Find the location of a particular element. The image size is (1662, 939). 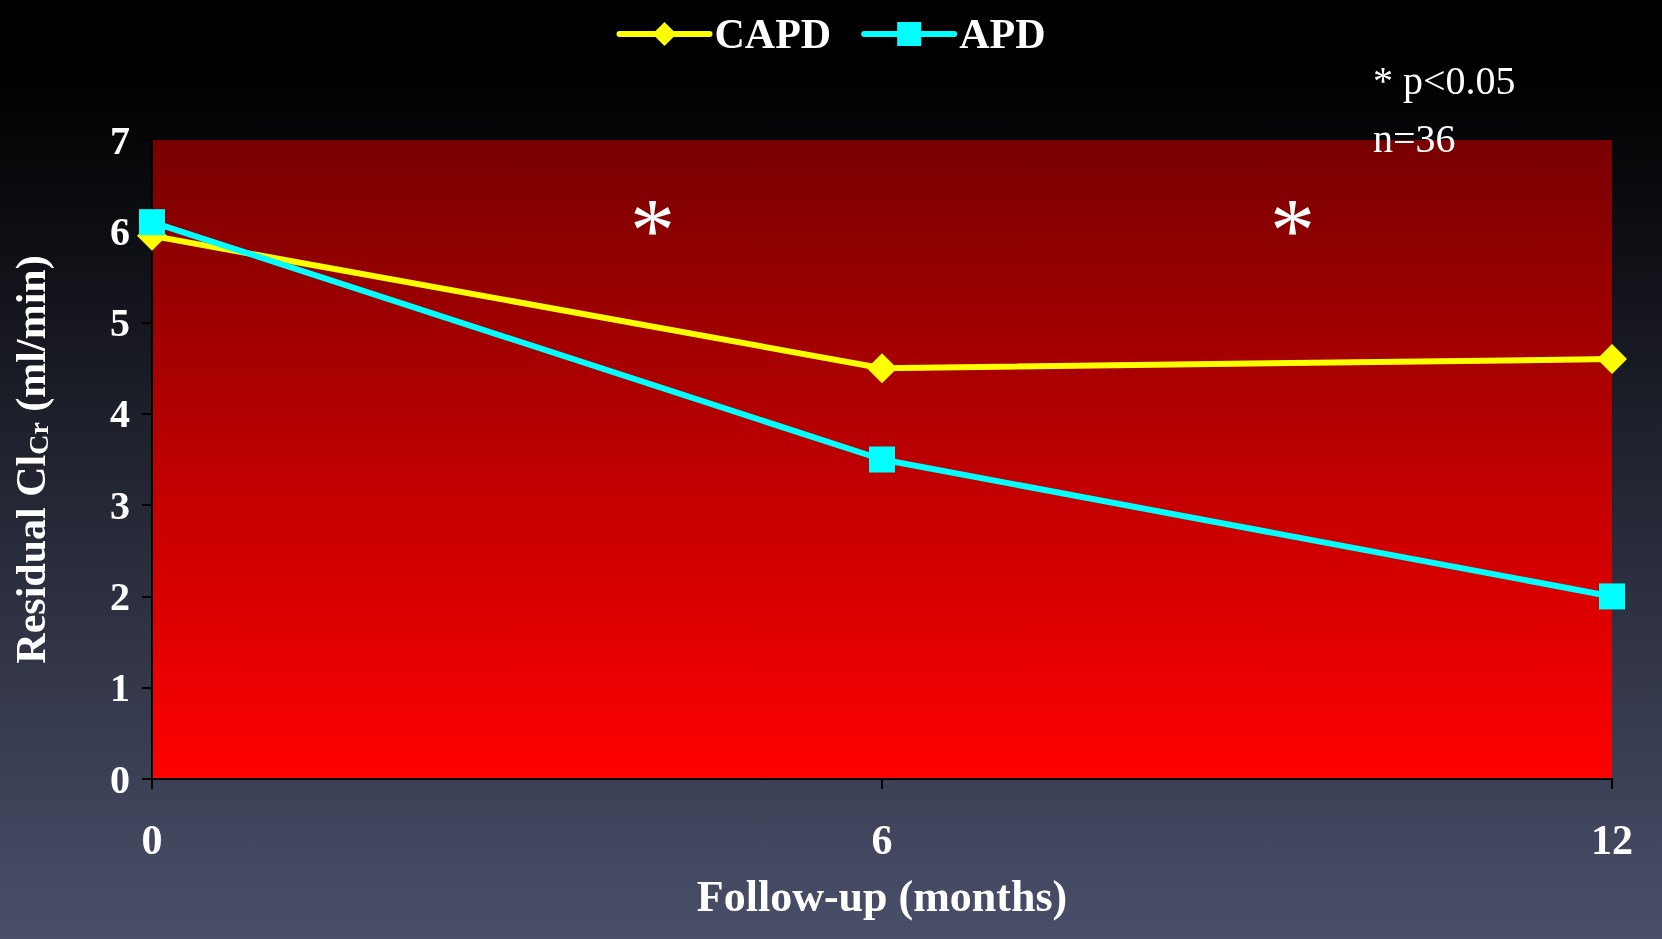

legend-label: APD is located at coordinates (1002, 34).